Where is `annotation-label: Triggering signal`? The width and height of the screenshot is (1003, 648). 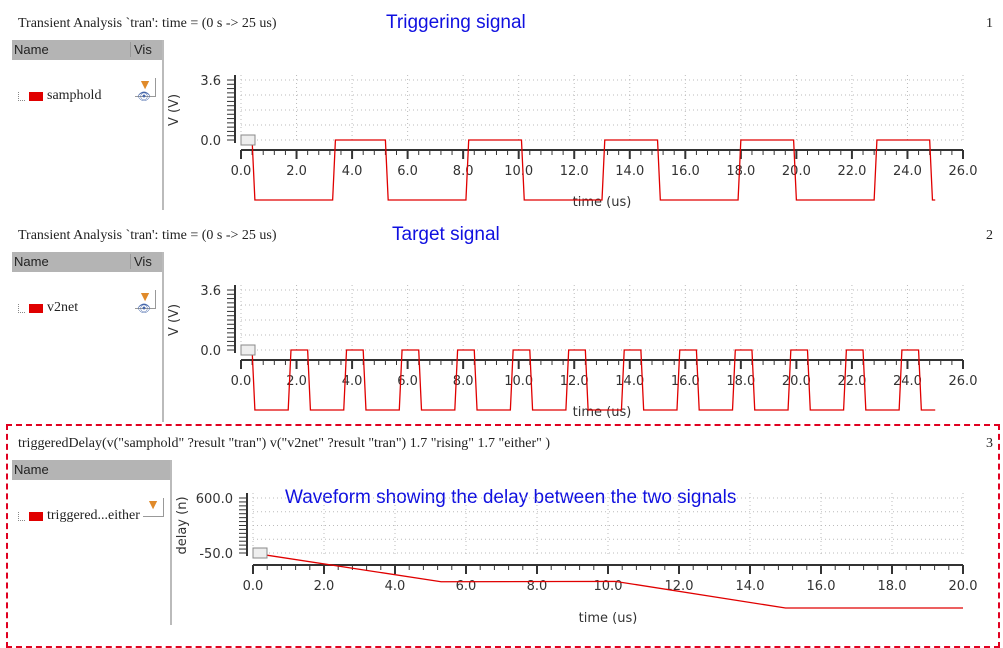 annotation-label: Triggering signal is located at coordinates (456, 22).